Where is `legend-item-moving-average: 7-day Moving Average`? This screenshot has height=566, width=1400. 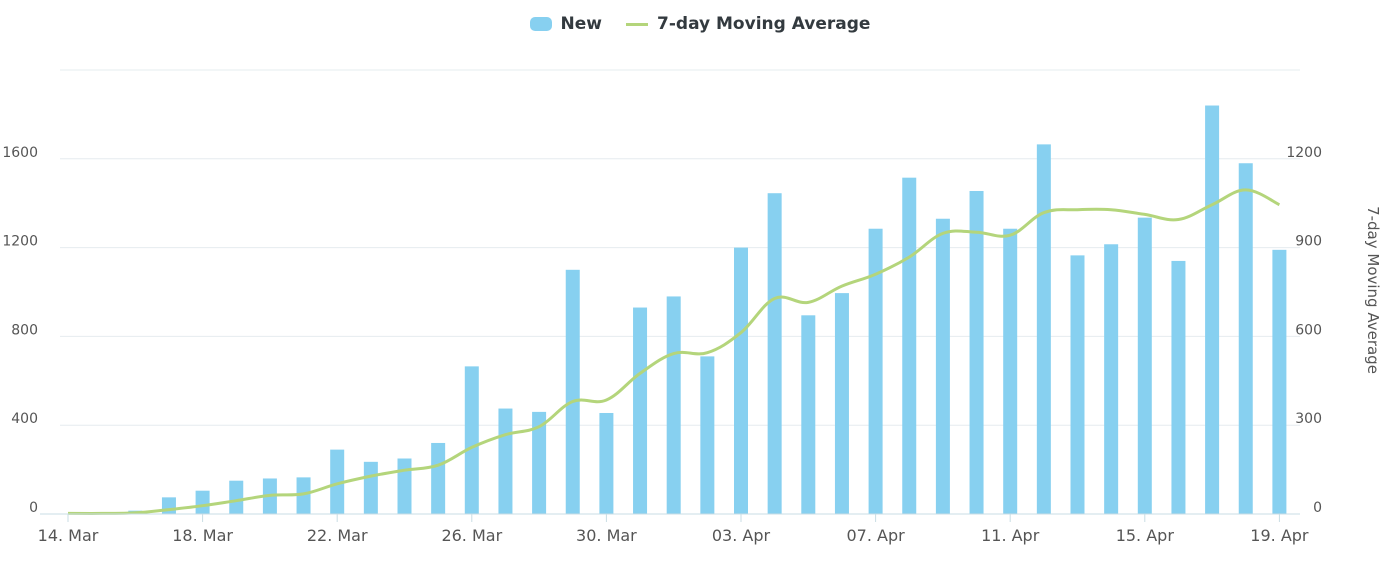
legend-item-moving-average: 7-day Moving Average is located at coordinates (748, 24).